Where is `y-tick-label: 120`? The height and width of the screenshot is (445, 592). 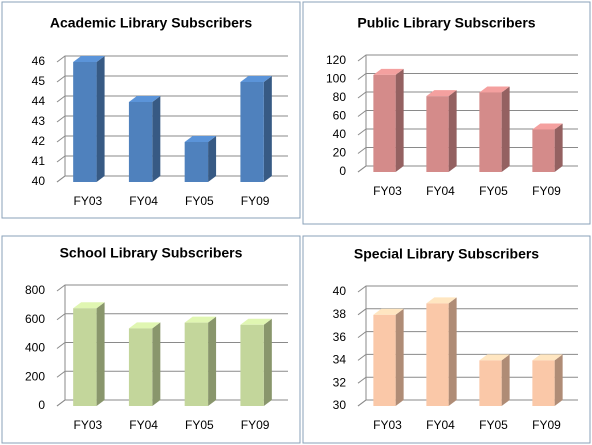
y-tick-label: 120 is located at coordinates (336, 60).